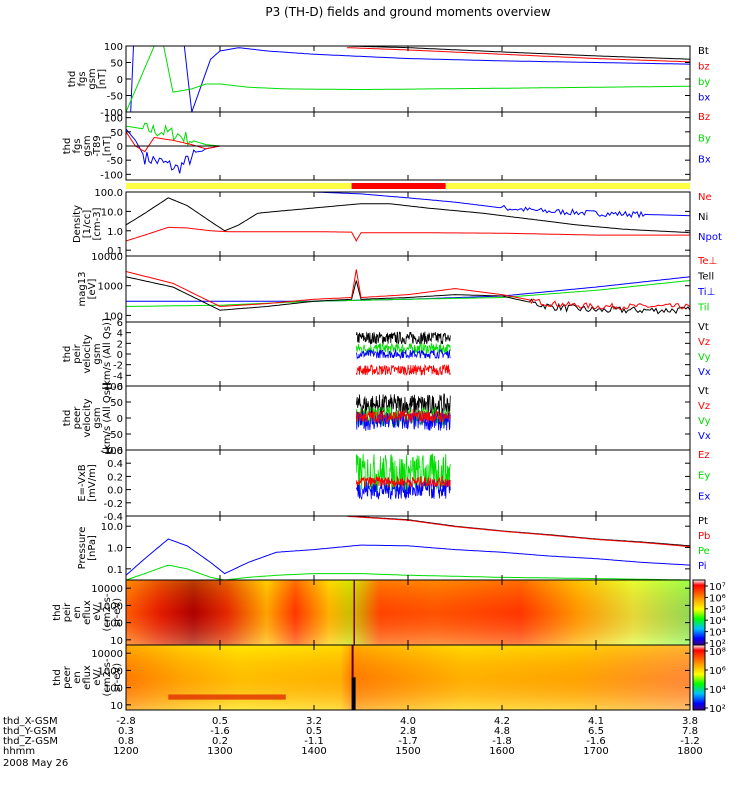 This screenshot has height=800, width=750. I want to click on orbit-value: 0.8, so click(126, 741).